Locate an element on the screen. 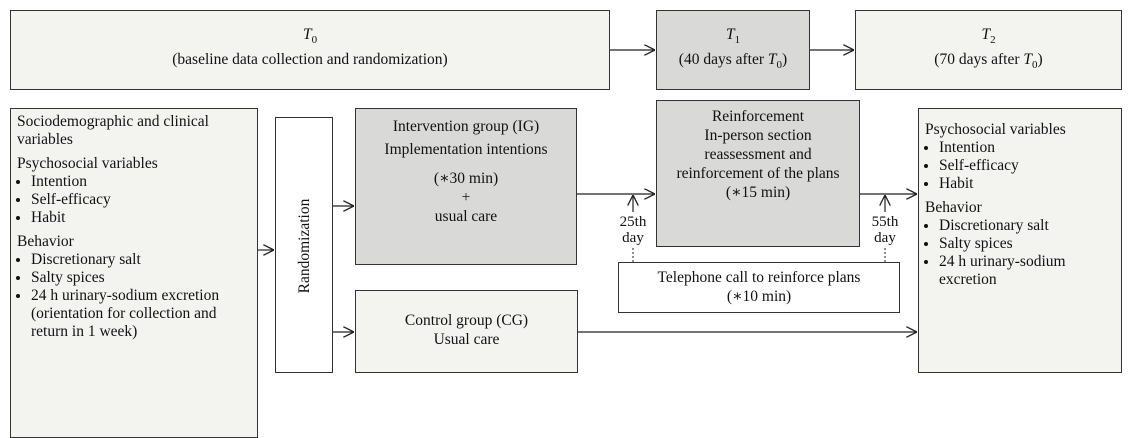 Image resolution: width=1132 pixels, height=438 pixels. text: Usual care is located at coordinates (466, 339).